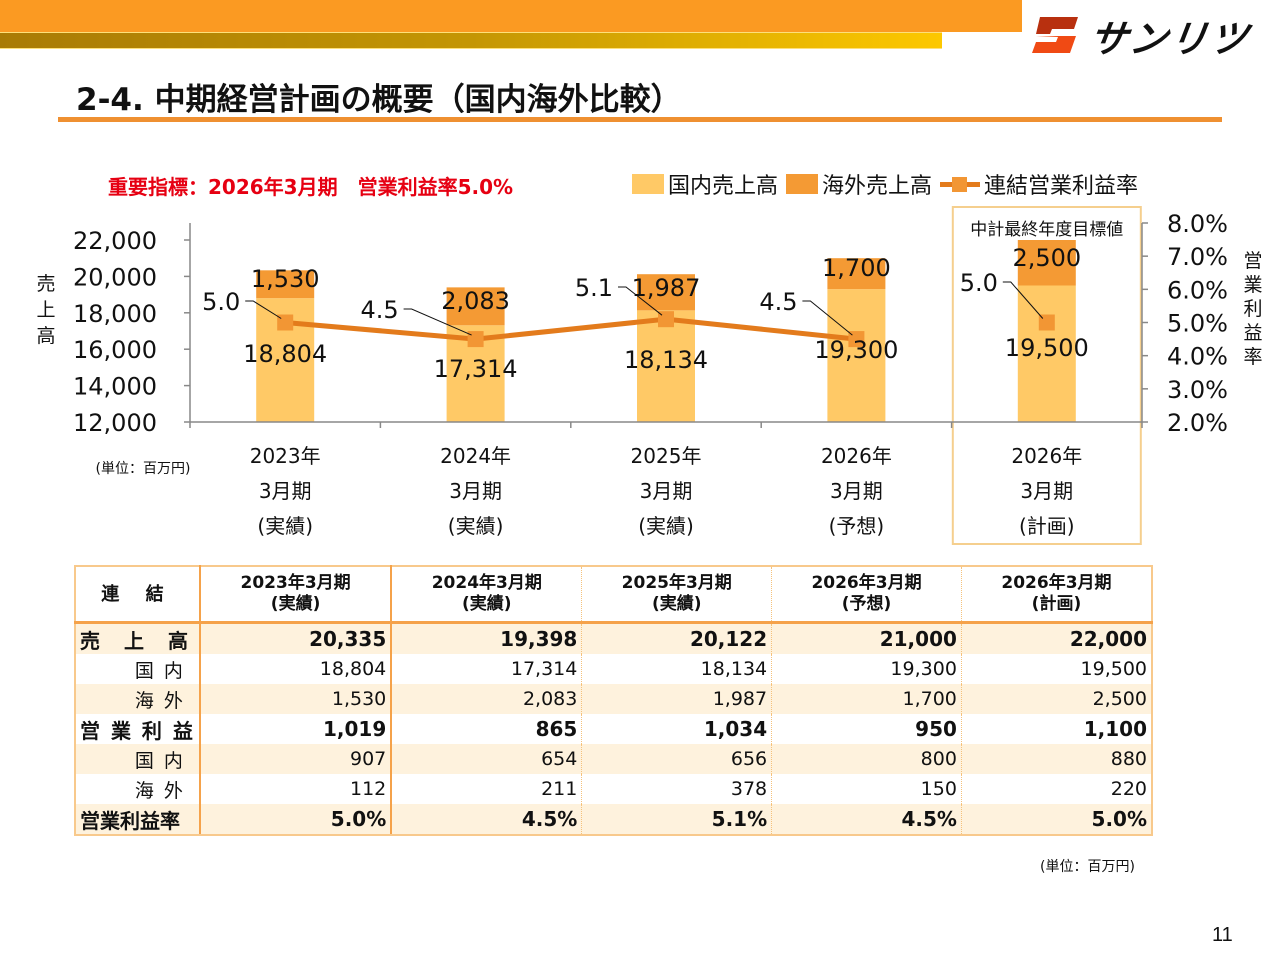 The width and height of the screenshot is (1280, 960). I want to click on data-label-domestic: 19,500, so click(1047, 348).